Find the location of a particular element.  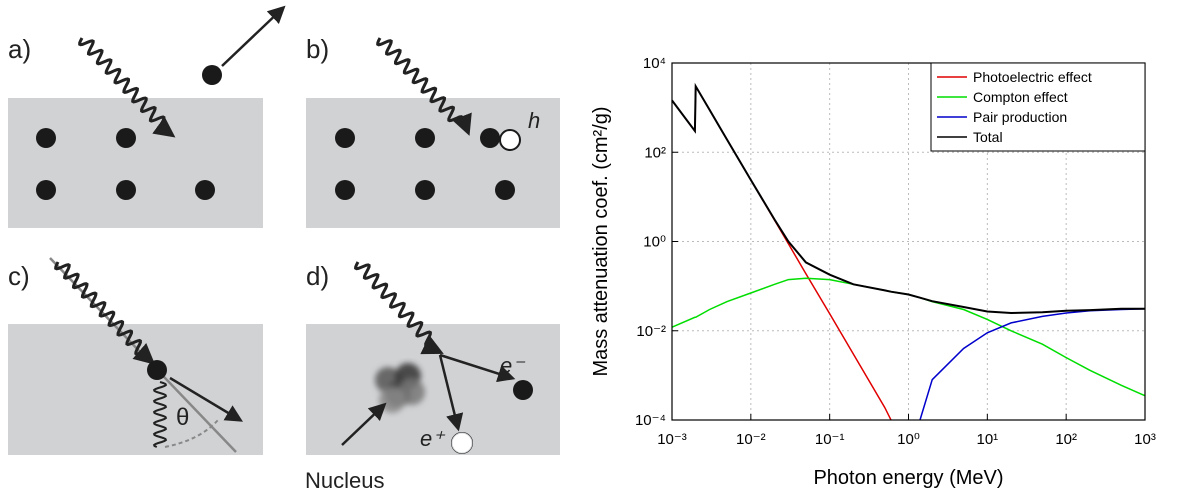

legend-label: Total is located at coordinates (988, 137).